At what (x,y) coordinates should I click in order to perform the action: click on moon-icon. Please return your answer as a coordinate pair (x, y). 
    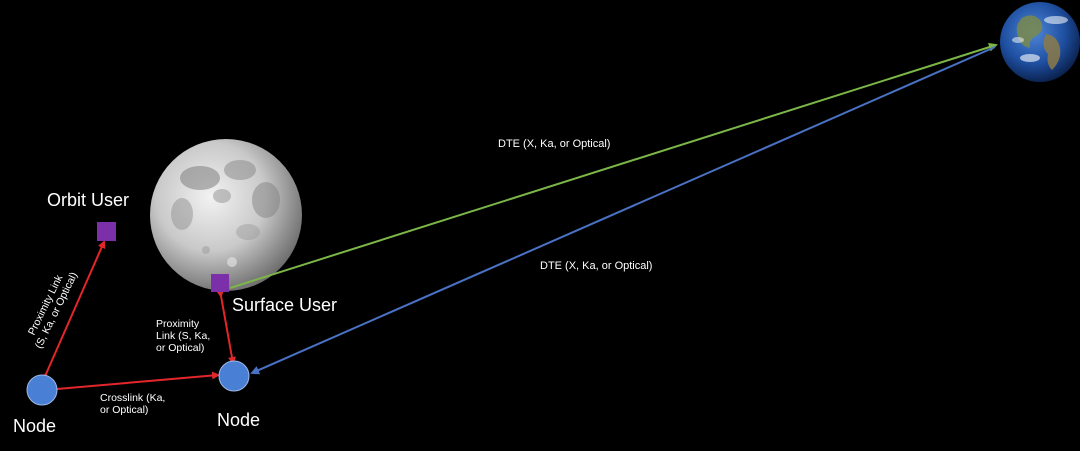
    Looking at the image, I should click on (226, 215).